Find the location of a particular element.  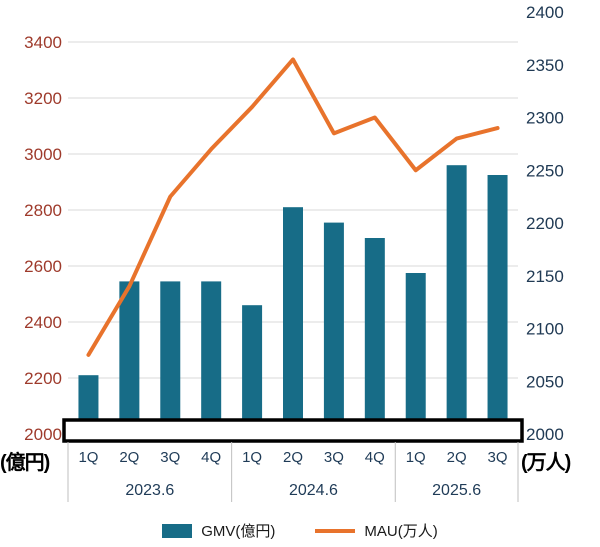

legend-label-mau: MAU(万人) is located at coordinates (401, 531).